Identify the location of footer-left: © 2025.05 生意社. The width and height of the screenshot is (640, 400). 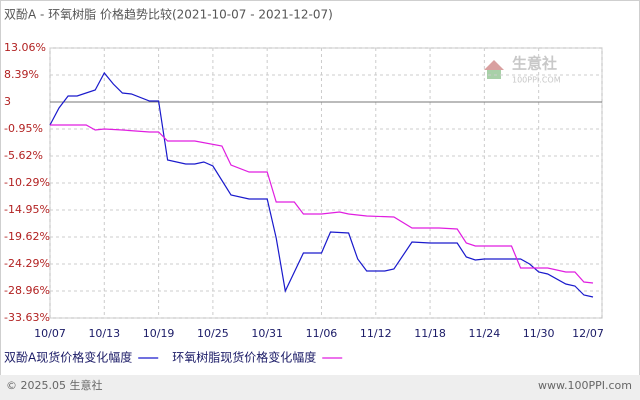
(54, 385).